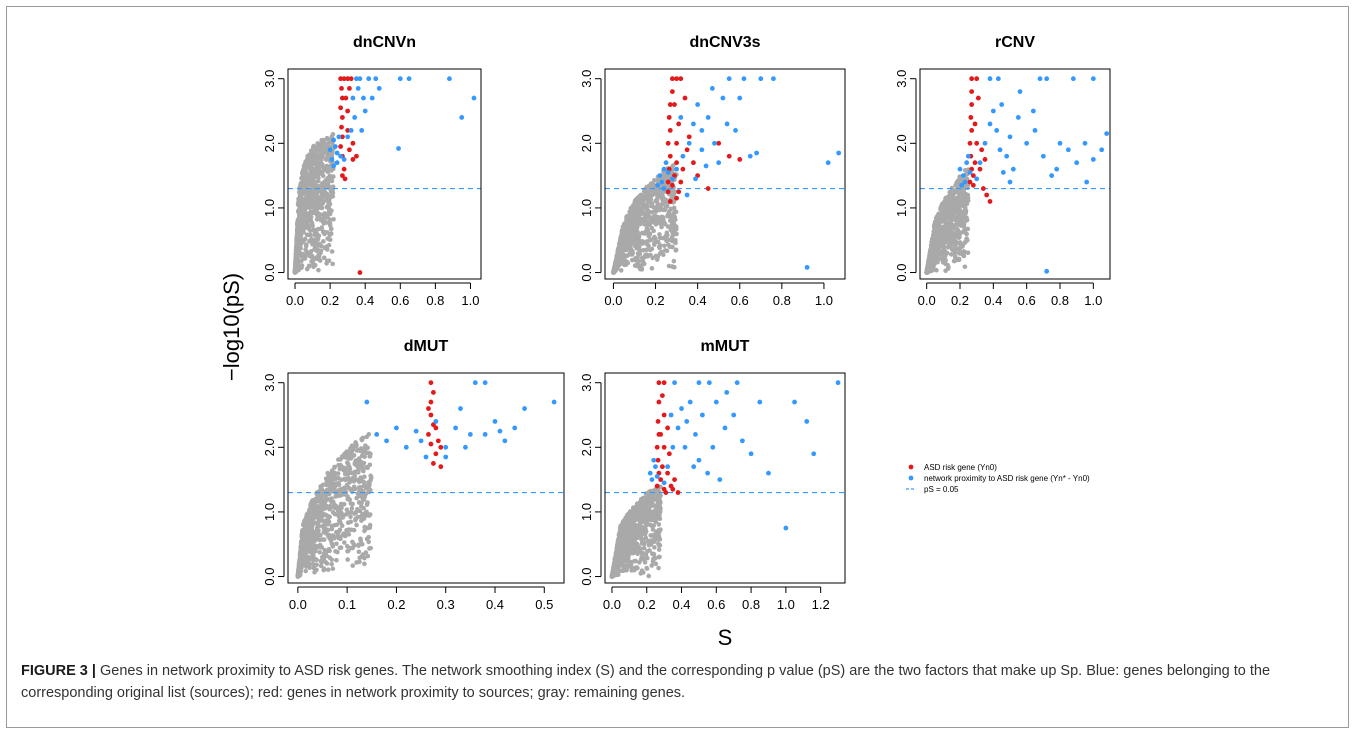 The width and height of the screenshot is (1357, 736). What do you see at coordinates (58, 671) in the screenshot?
I see `figure-caption-label: FIGURE 3 |` at bounding box center [58, 671].